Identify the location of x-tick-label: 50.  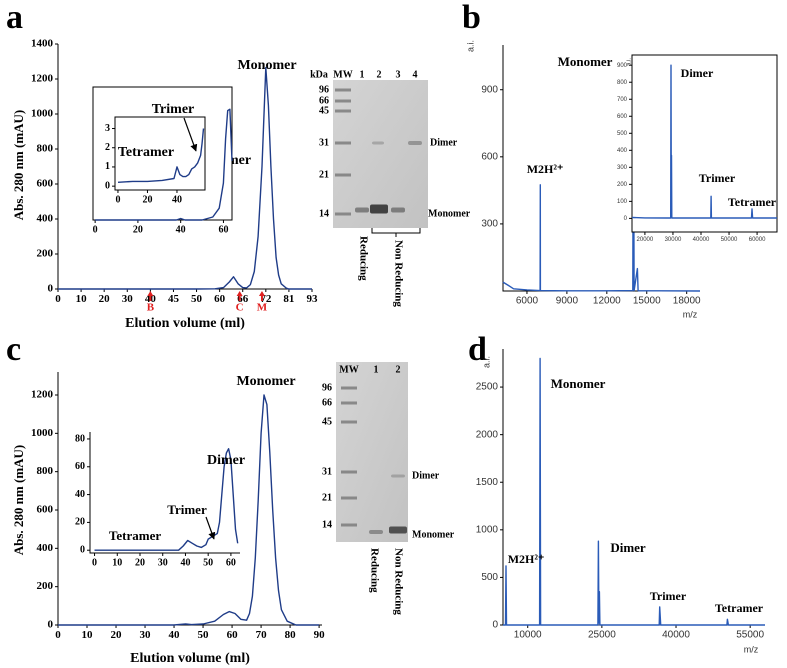
(204, 635).